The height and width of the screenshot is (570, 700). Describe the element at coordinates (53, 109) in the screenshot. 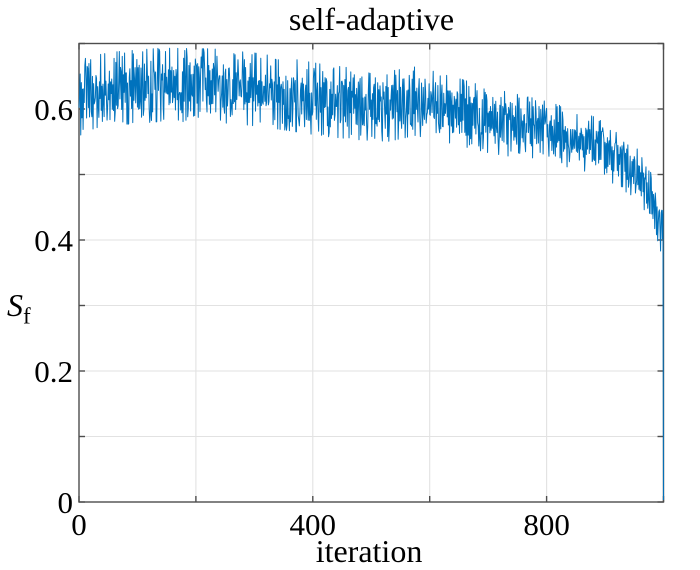

I see `y-tick-label-0-6: 0.6` at that location.